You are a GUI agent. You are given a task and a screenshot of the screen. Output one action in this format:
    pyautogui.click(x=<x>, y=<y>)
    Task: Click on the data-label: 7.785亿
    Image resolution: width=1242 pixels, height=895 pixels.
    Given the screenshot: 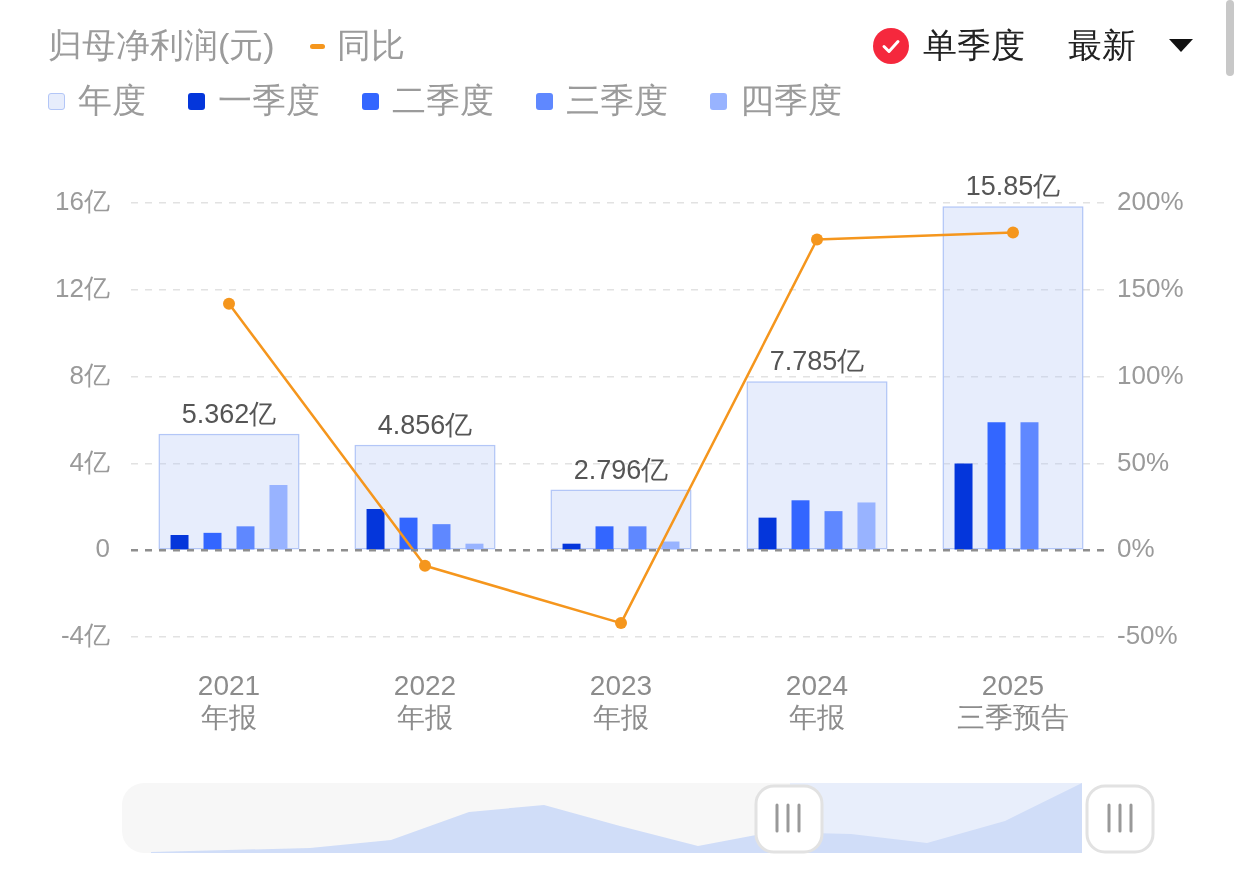 What is the action you would take?
    pyautogui.click(x=817, y=361)
    